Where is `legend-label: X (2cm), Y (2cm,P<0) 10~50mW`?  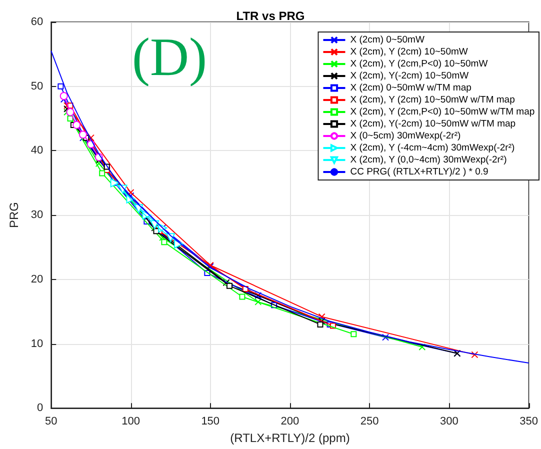
legend-label: X (2cm), Y (2cm,P<0) 10~50mW is located at coordinates (419, 64).